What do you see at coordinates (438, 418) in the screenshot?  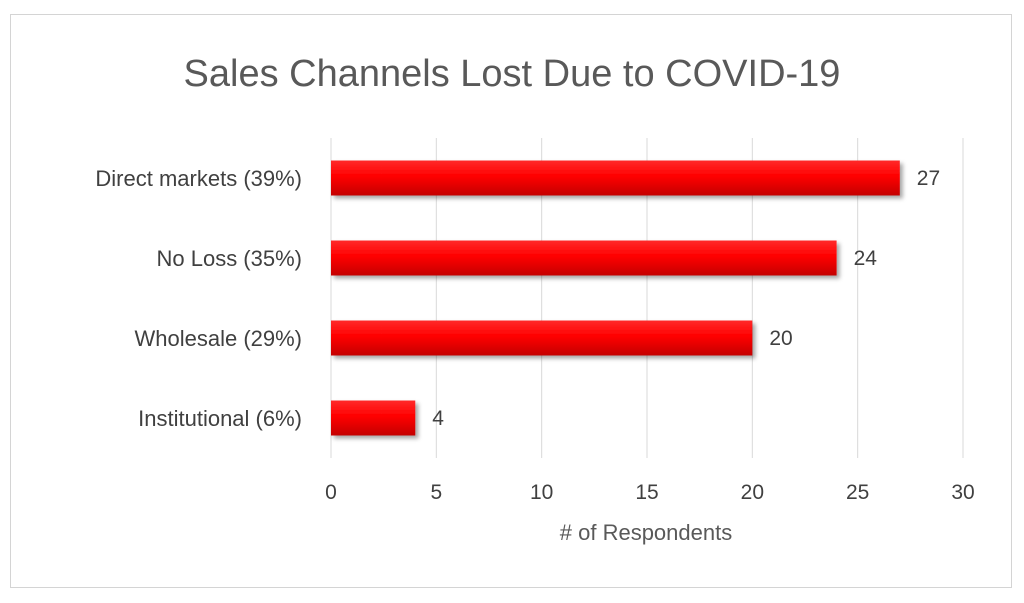 I see `data-label: 4` at bounding box center [438, 418].